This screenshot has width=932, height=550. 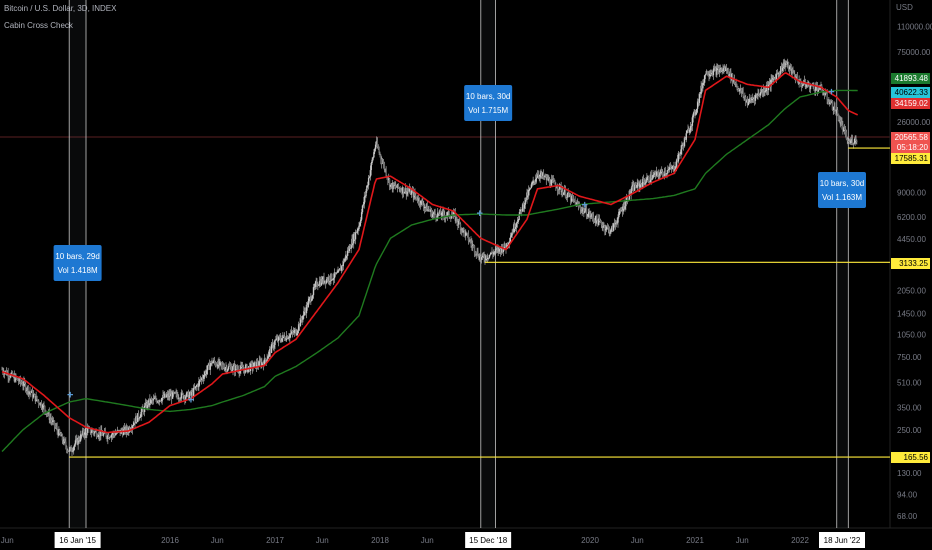 I want to click on measure-annotation-bars: 10 bars, 30d, so click(x=842, y=183).